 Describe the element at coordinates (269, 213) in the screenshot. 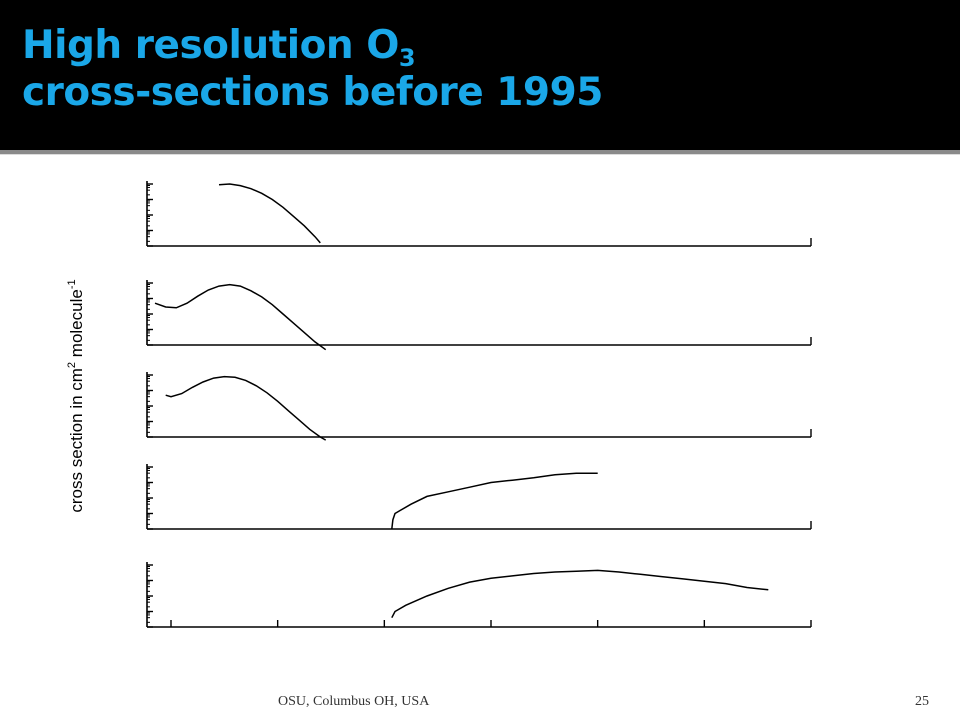

I see `panel-1-series-line` at that location.